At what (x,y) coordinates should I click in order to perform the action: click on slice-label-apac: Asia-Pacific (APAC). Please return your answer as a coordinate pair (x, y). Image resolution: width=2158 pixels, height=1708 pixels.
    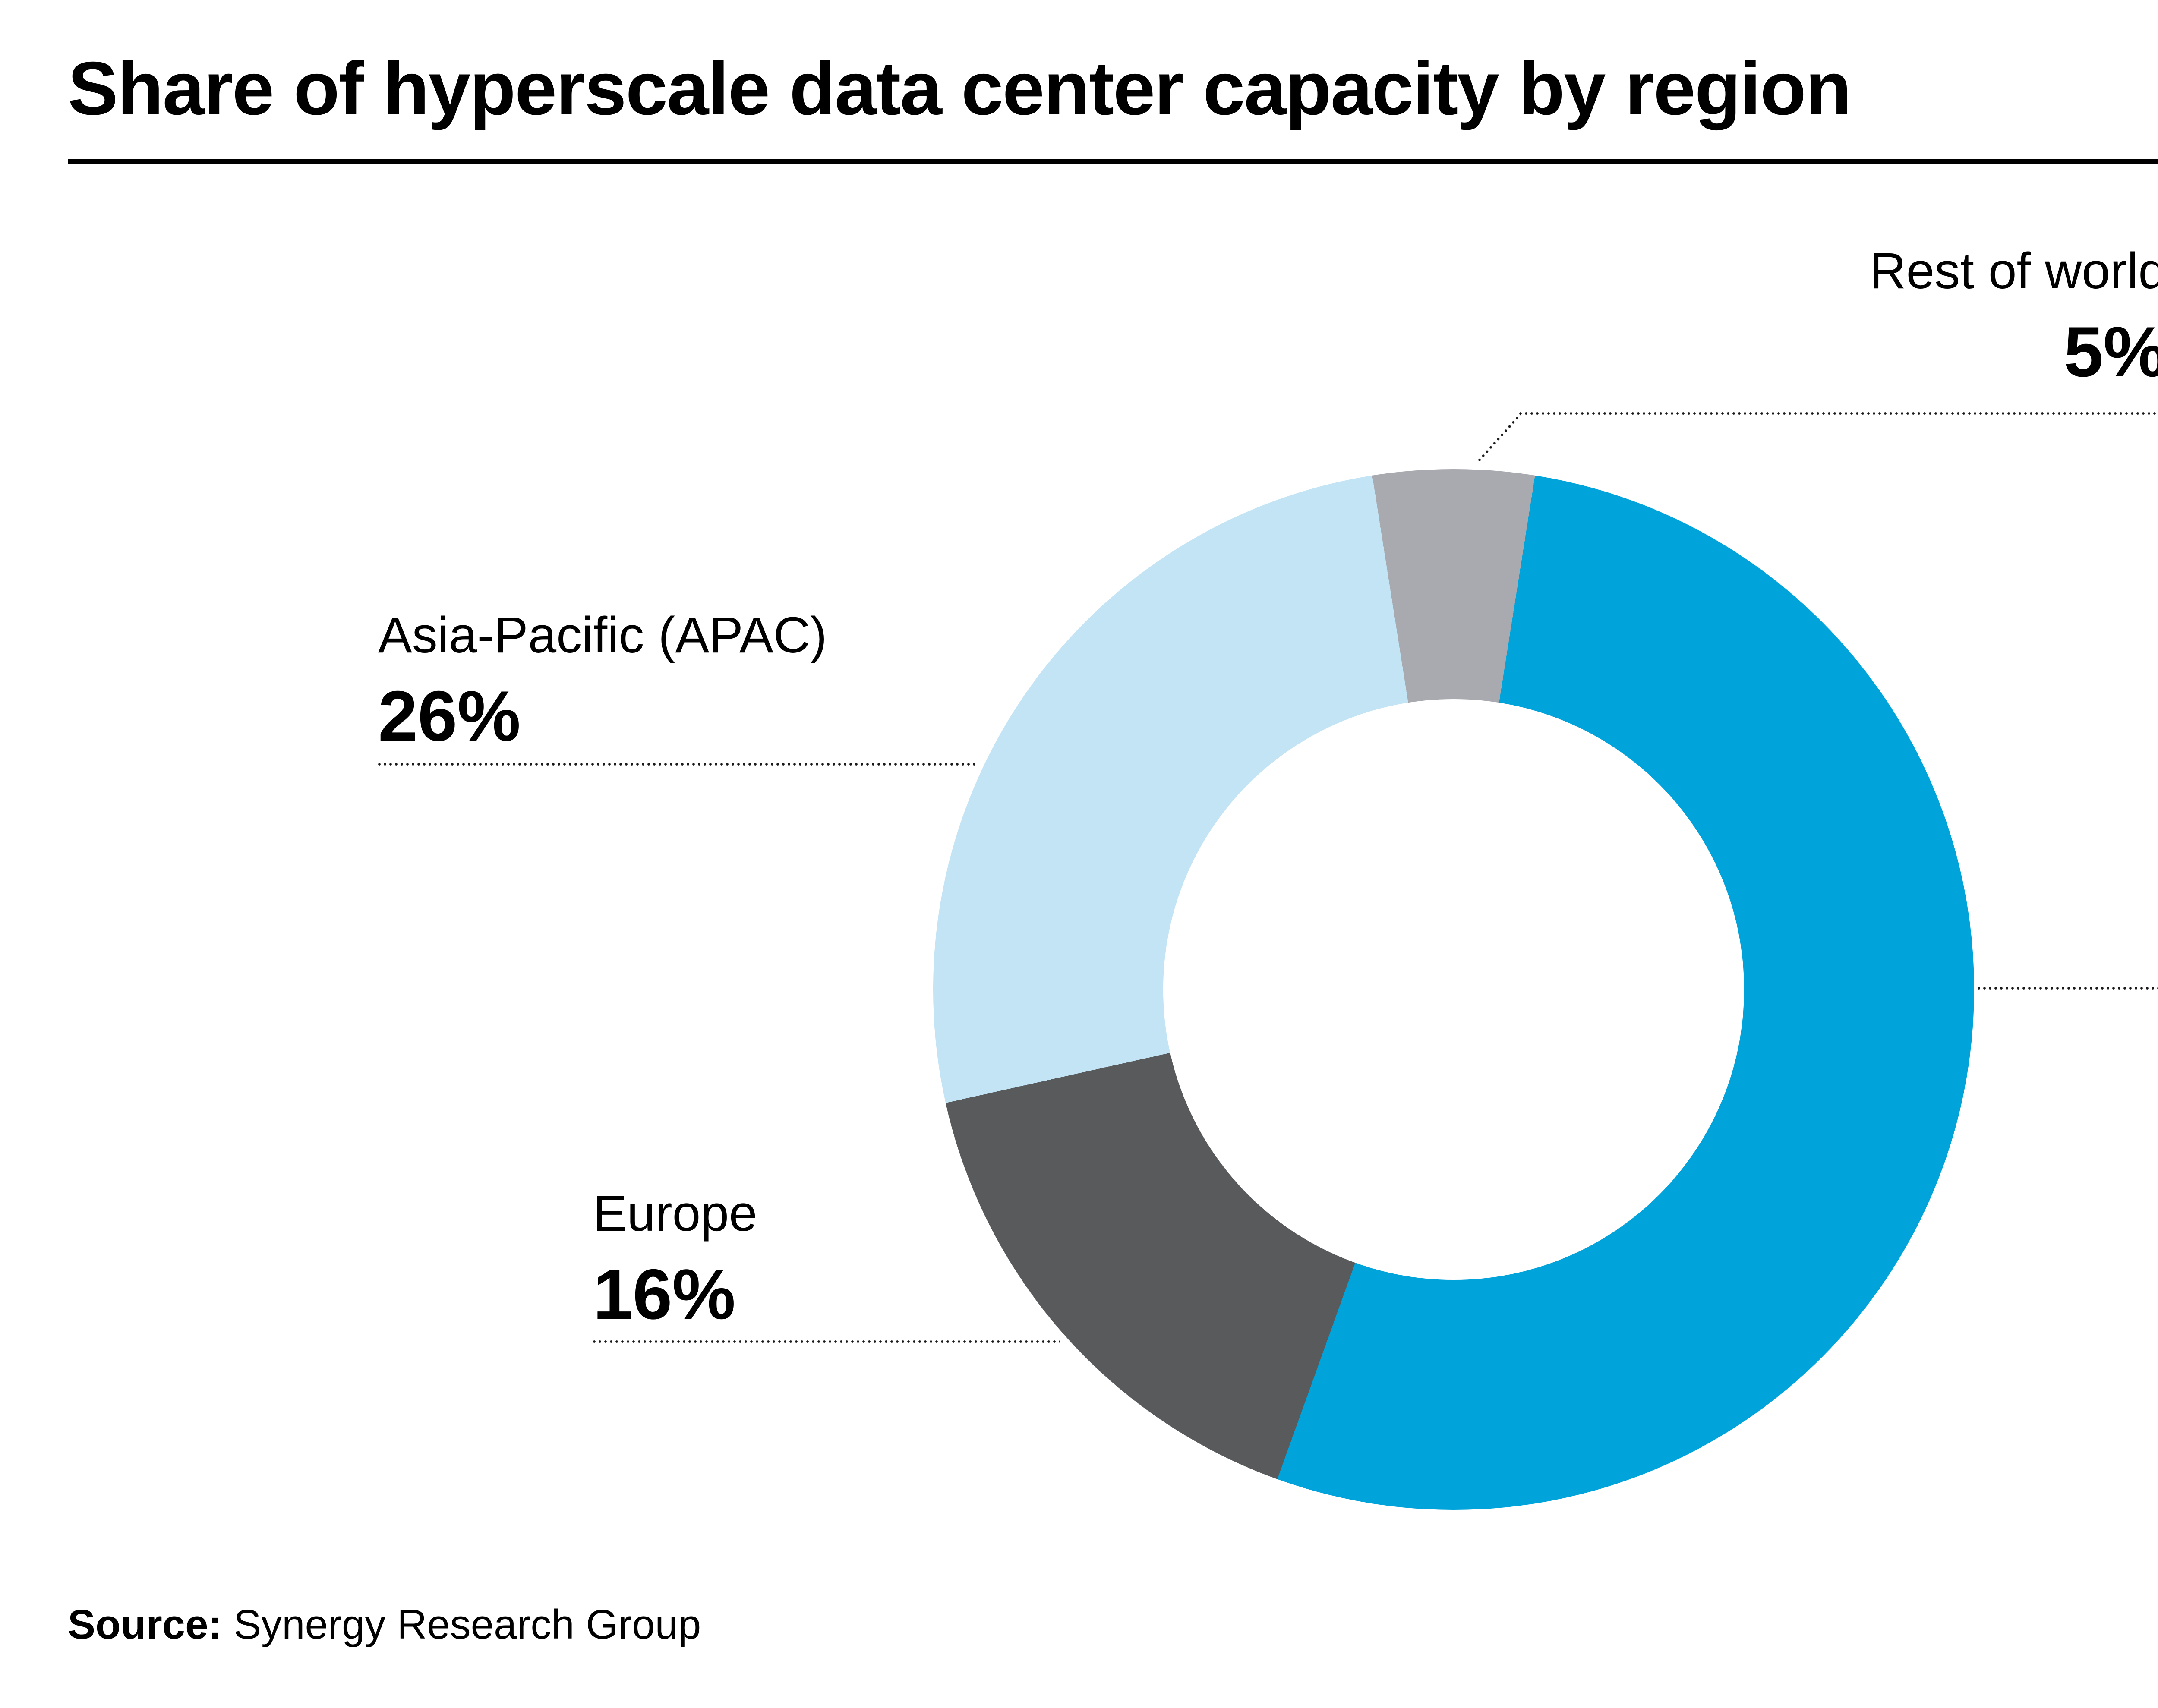
    Looking at the image, I should click on (602, 635).